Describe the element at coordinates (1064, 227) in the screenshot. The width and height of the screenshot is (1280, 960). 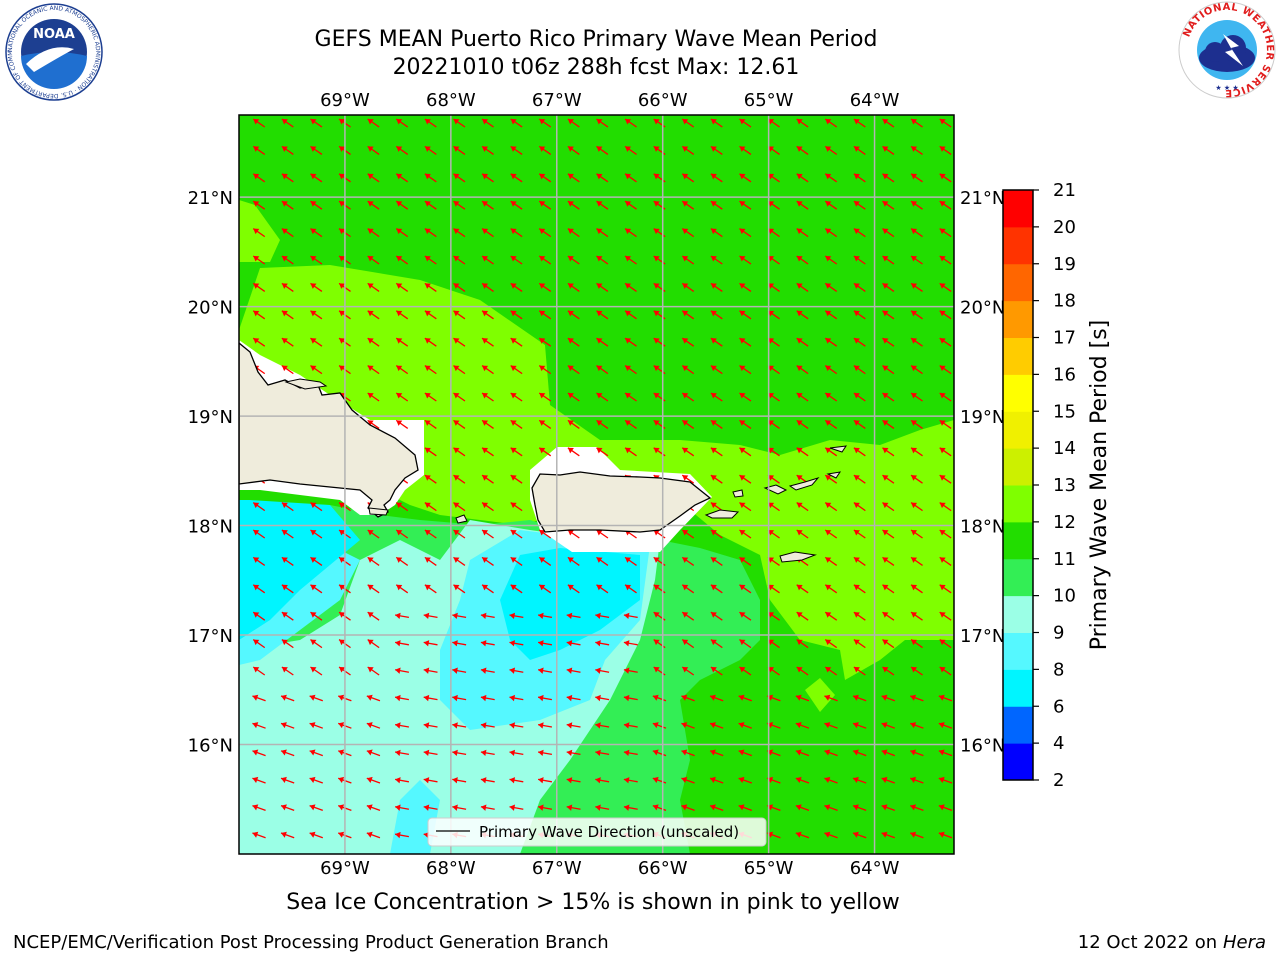
I see `colorbar-tick-label: 20` at that location.